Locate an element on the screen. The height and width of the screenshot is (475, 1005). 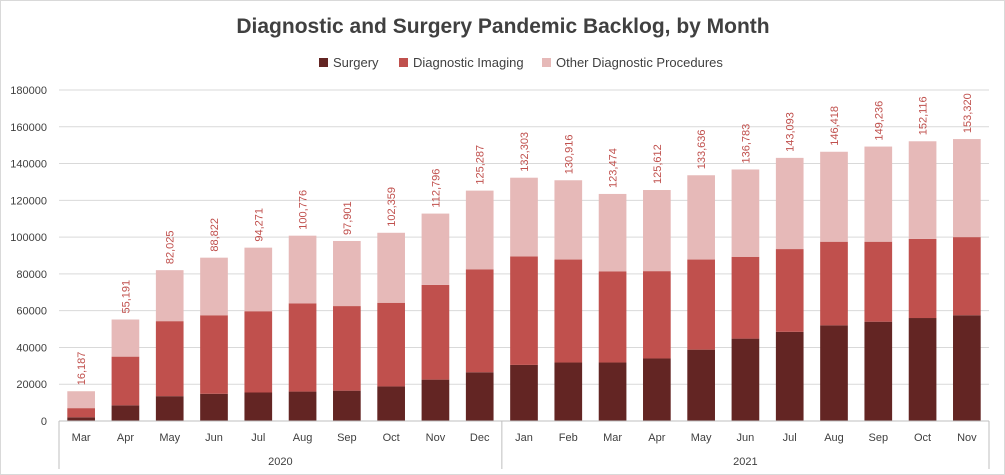
total-data-label: 88,822 is located at coordinates (215, 235).